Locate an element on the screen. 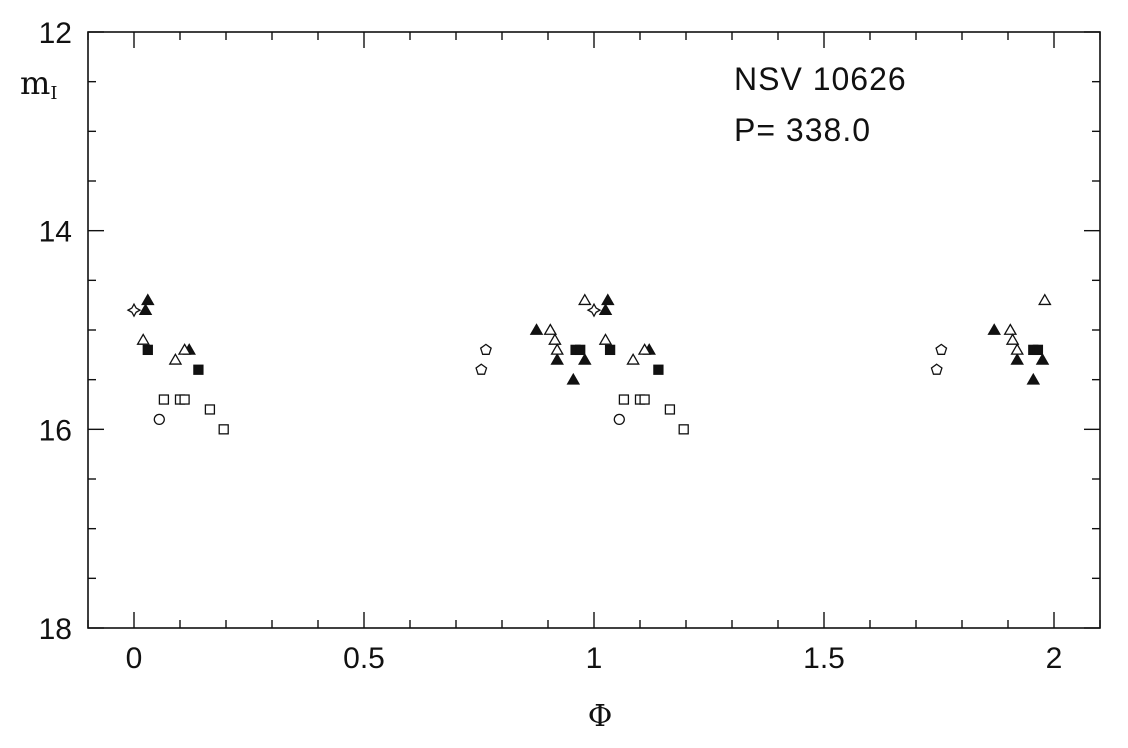  y-tick-label: 18 is located at coordinates (55, 629).